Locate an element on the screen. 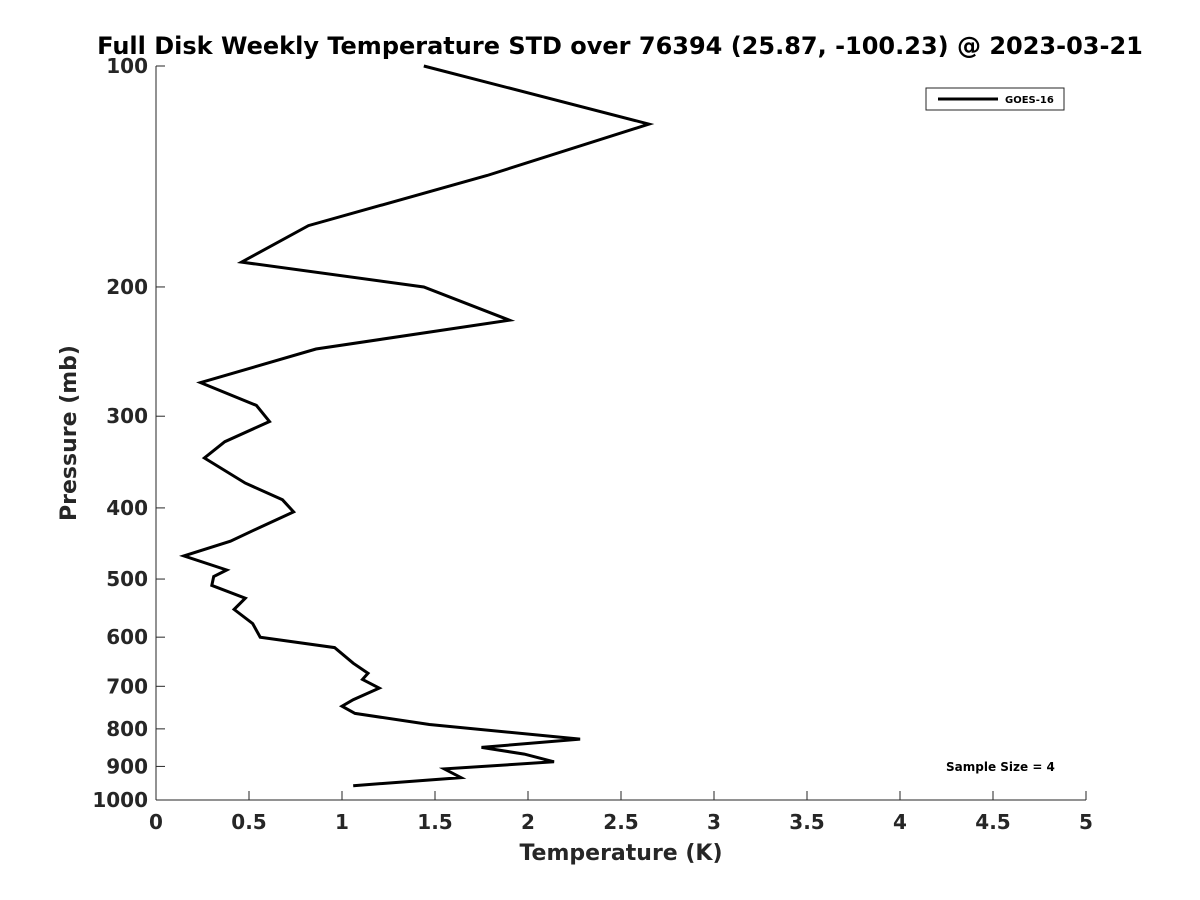 This screenshot has height=900, width=1200. x-tick-label: 1 is located at coordinates (342, 822).